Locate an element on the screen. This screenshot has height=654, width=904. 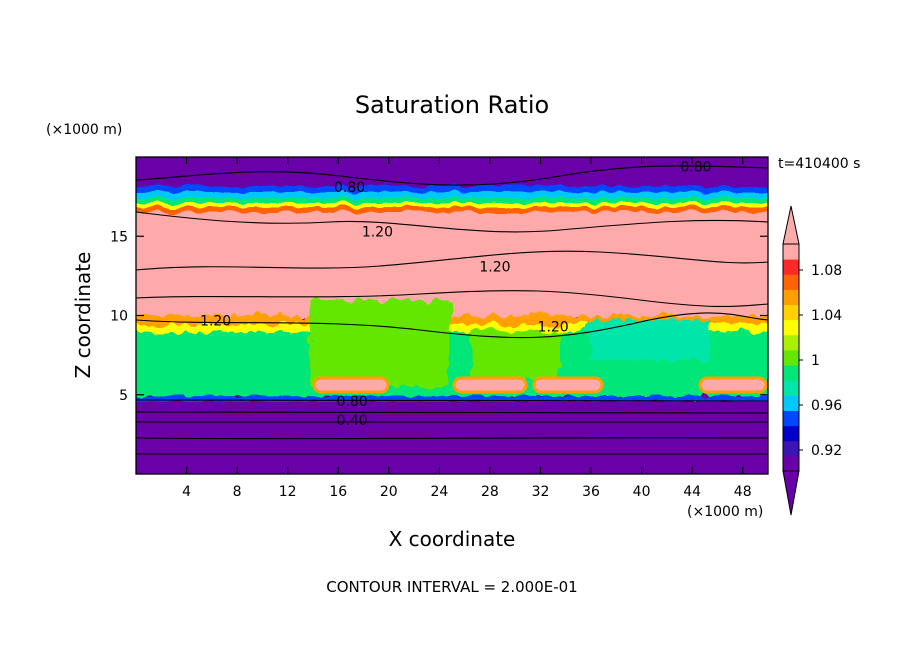
y-axis-title: Z coordinate is located at coordinates (83, 315).